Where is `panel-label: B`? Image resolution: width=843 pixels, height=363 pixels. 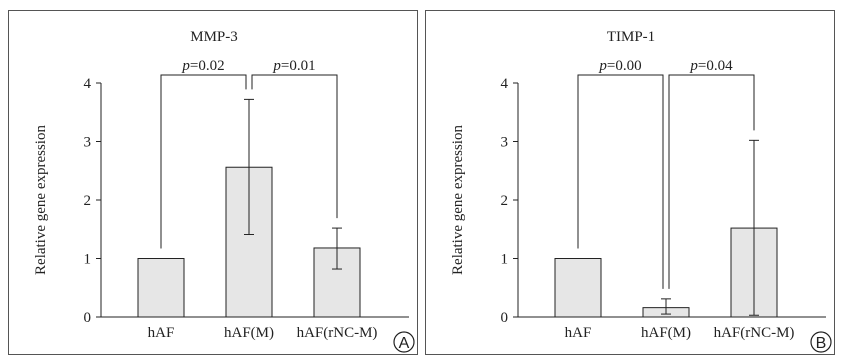
panel-label: B is located at coordinates (821, 343).